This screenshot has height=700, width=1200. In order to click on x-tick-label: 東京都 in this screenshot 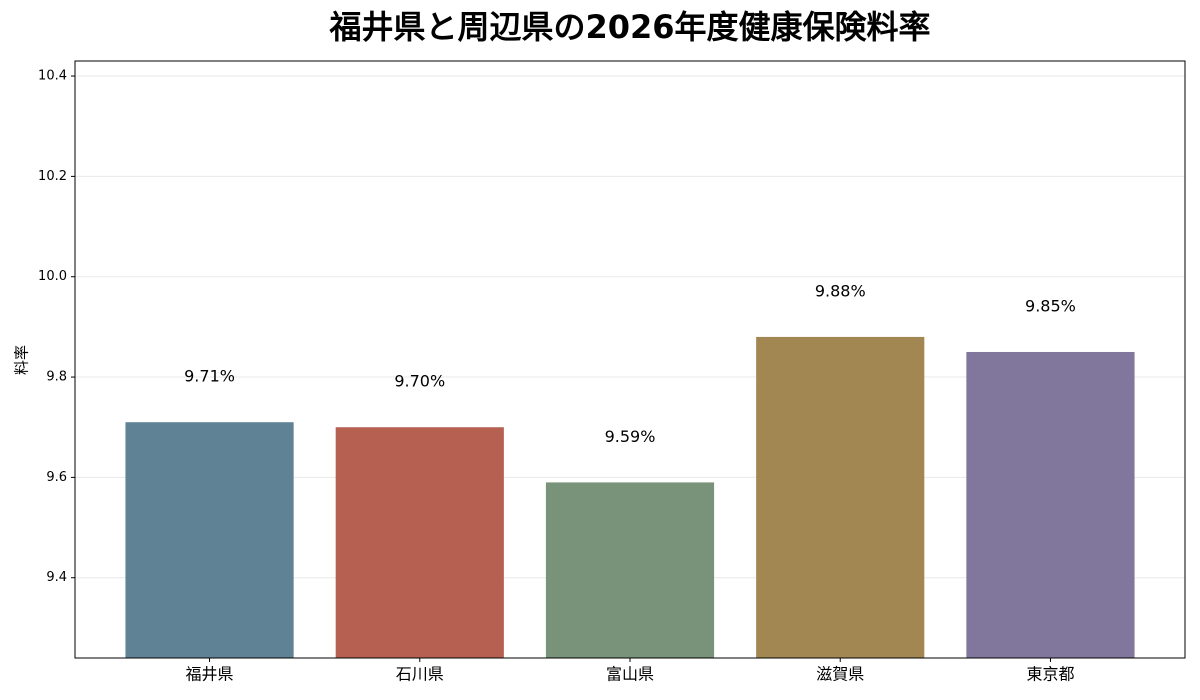, I will do `click(1050, 674)`.